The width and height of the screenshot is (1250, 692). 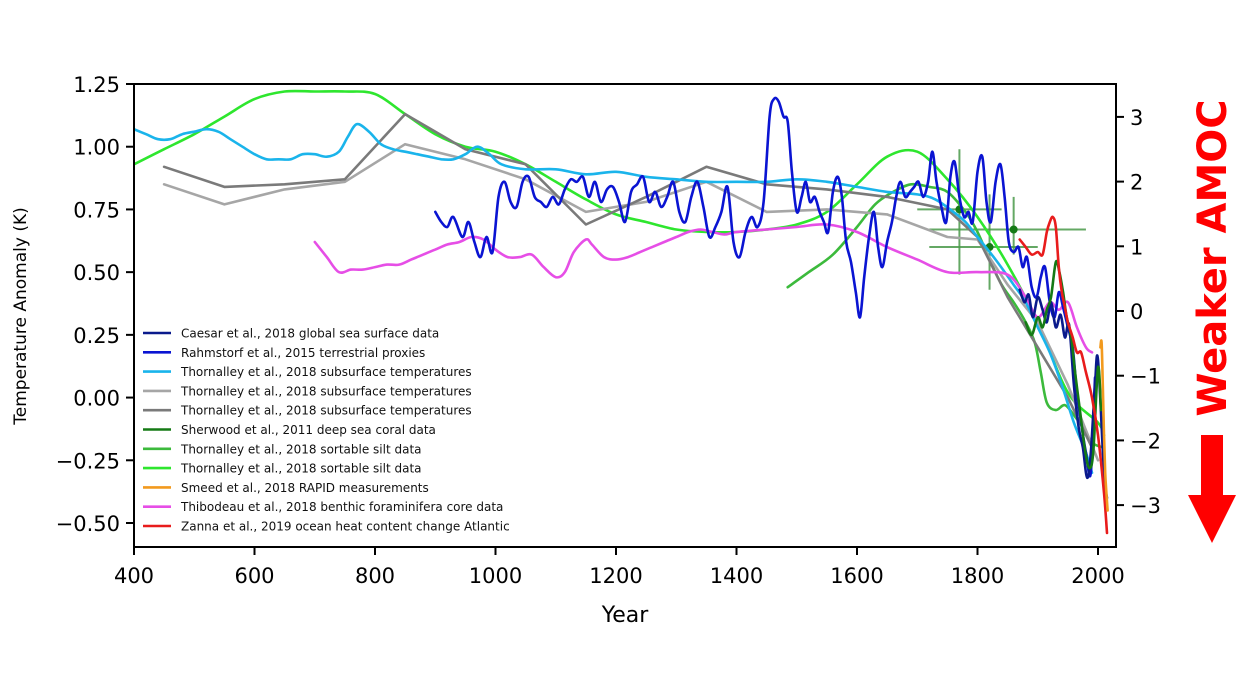 I want to click on down-arrow-icon, so click(x=1212, y=489).